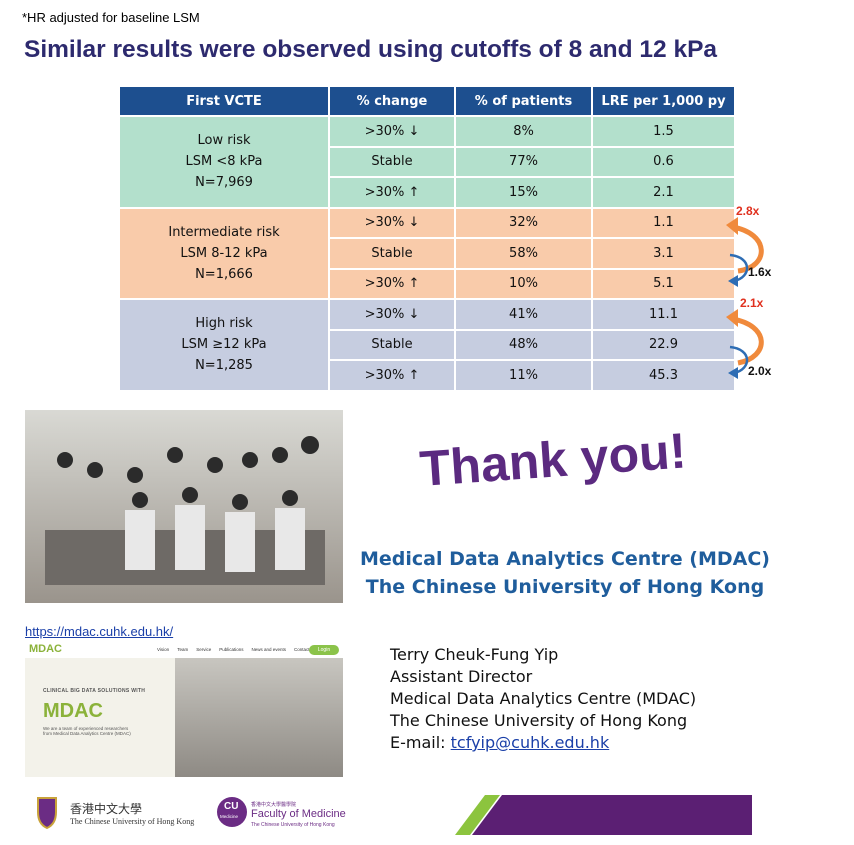 The width and height of the screenshot is (854, 845). Describe the element at coordinates (523, 222) in the screenshot. I see `table-cell: 32%` at that location.